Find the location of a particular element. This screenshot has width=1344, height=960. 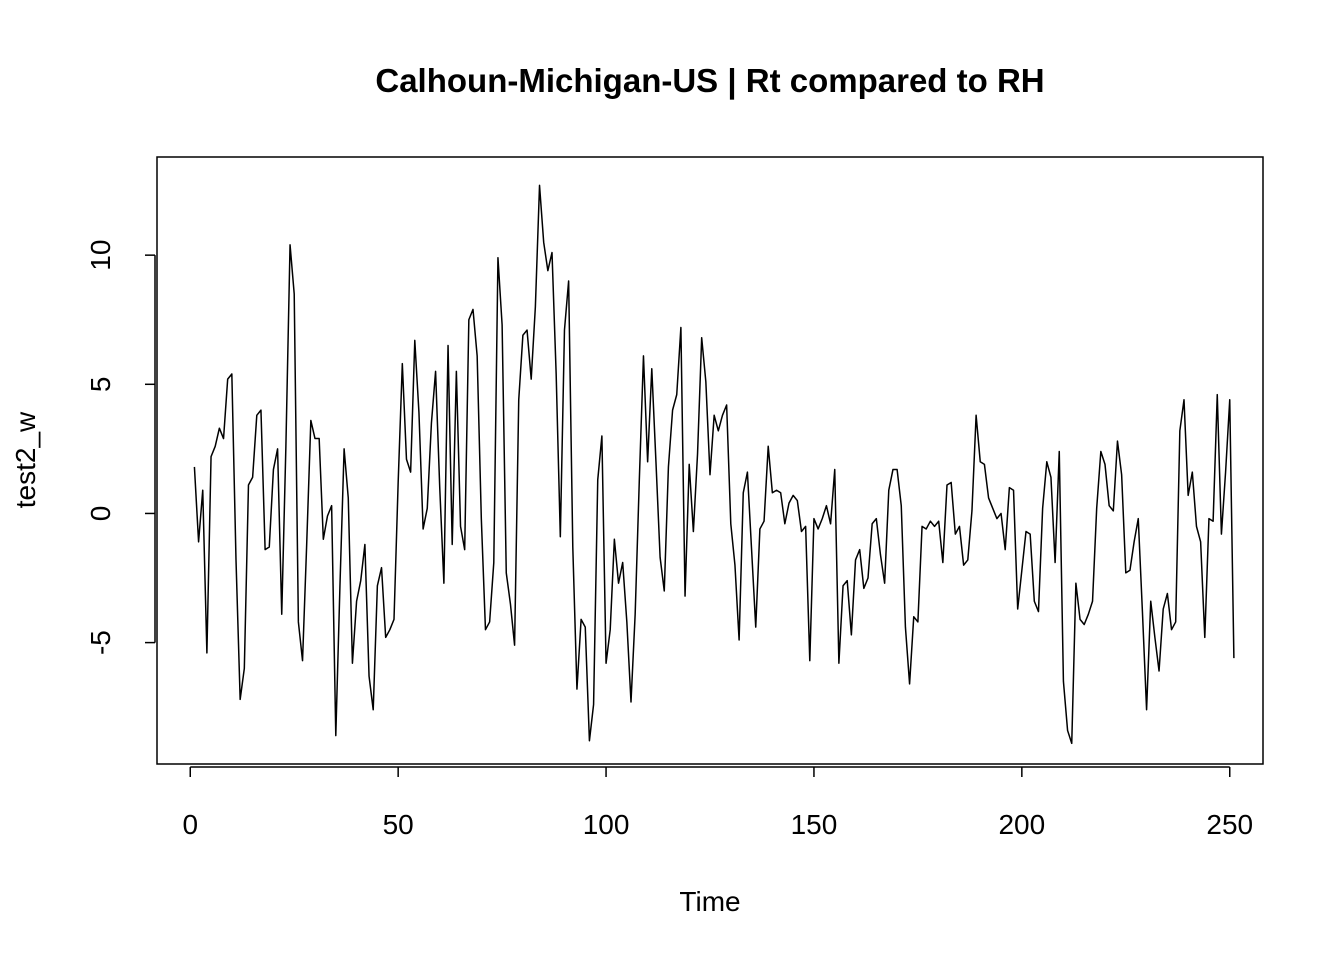

x-tick-label: 0 is located at coordinates (190, 824).